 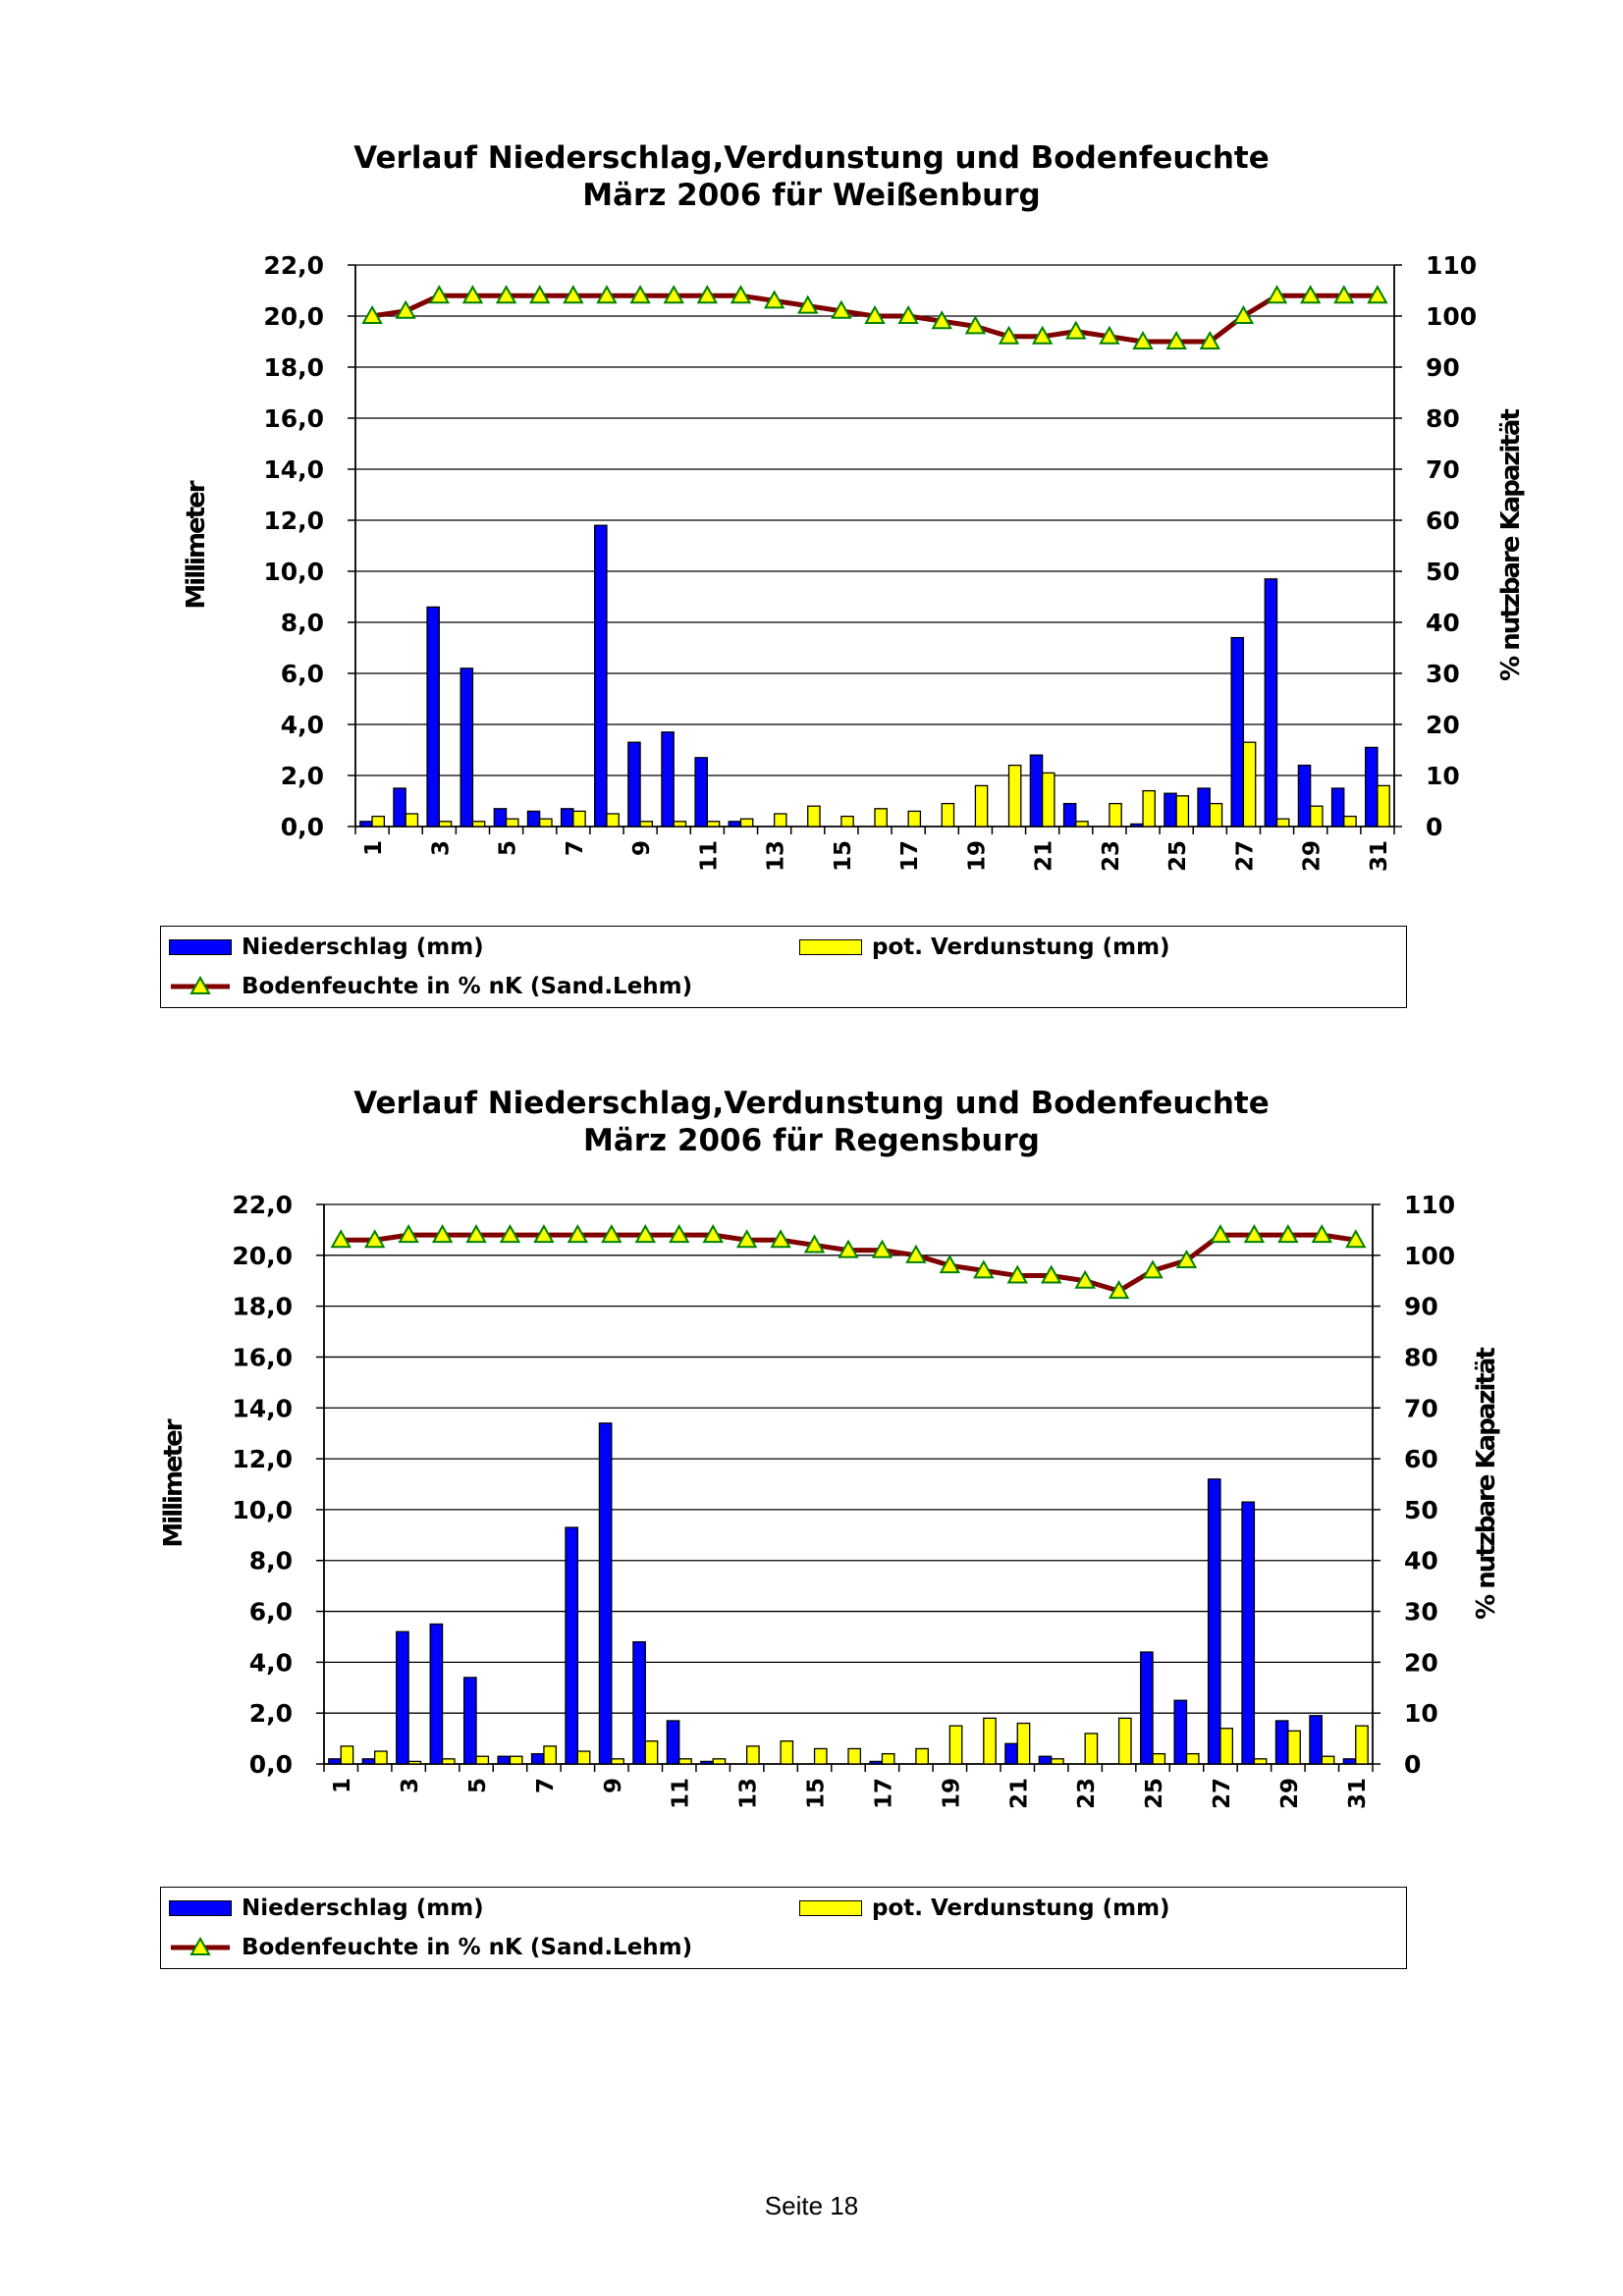 What do you see at coordinates (1421, 1612) in the screenshot?
I see `y2-tick-label: 30` at bounding box center [1421, 1612].